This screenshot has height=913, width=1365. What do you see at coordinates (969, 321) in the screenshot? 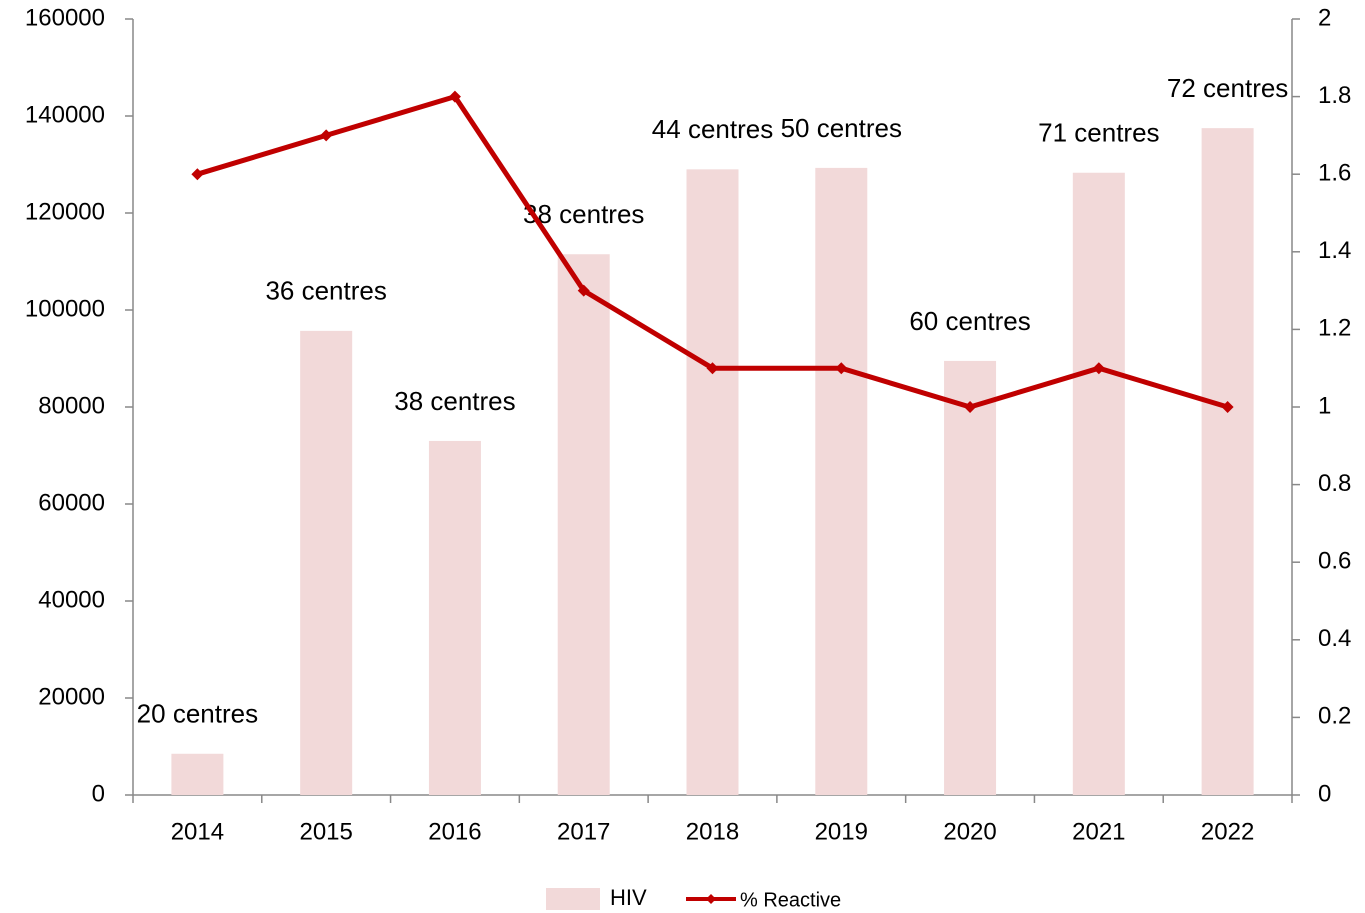
I see `bar-annotation: 60 centres` at bounding box center [969, 321].